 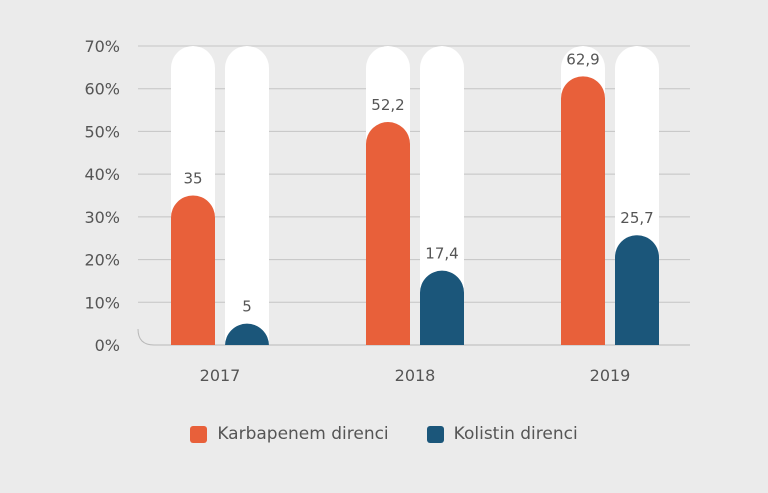 I want to click on x-tick-label: 2018, so click(x=415, y=375).